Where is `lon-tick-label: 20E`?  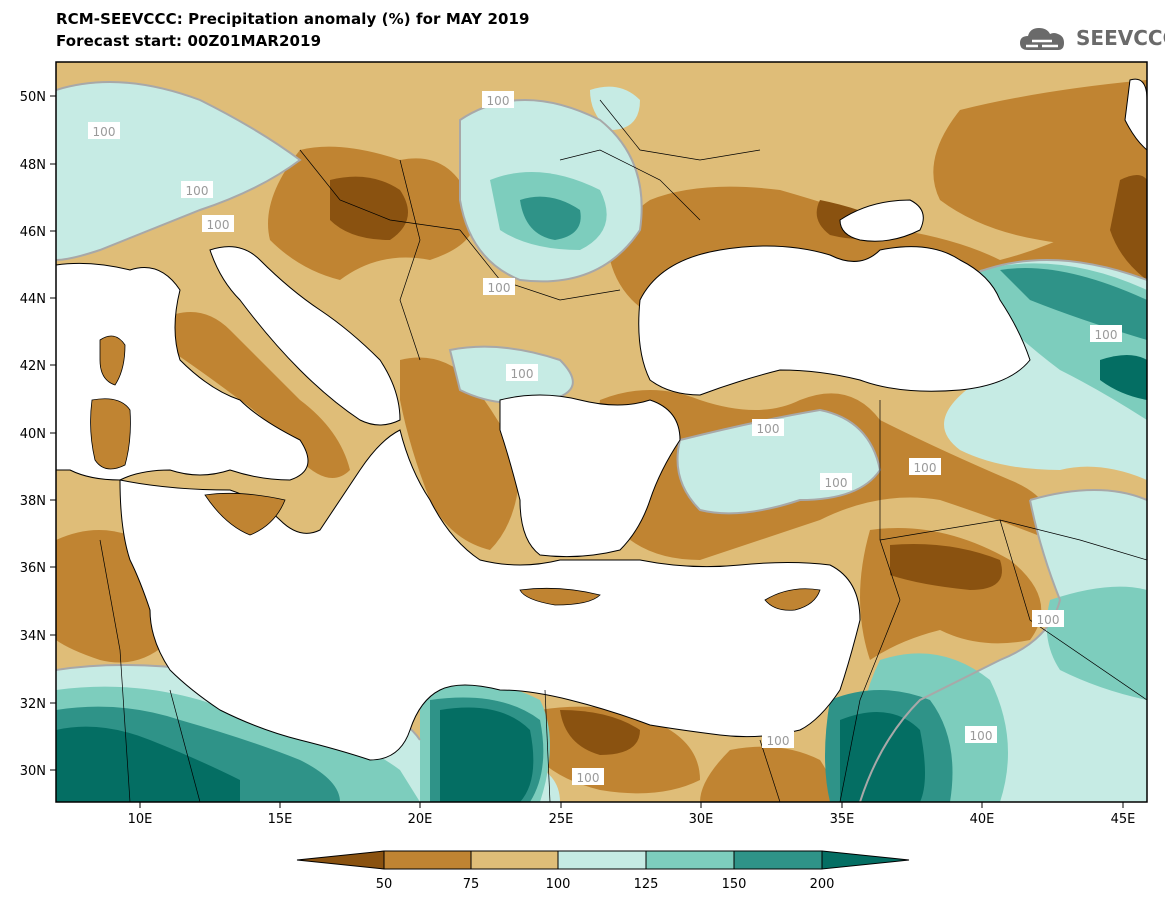
lon-tick-label: 20E is located at coordinates (420, 819).